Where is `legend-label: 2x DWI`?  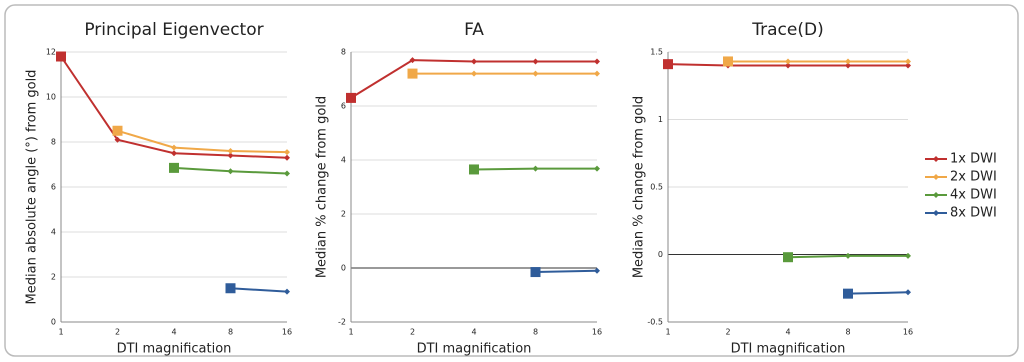
legend-label: 2x DWI is located at coordinates (973, 177).